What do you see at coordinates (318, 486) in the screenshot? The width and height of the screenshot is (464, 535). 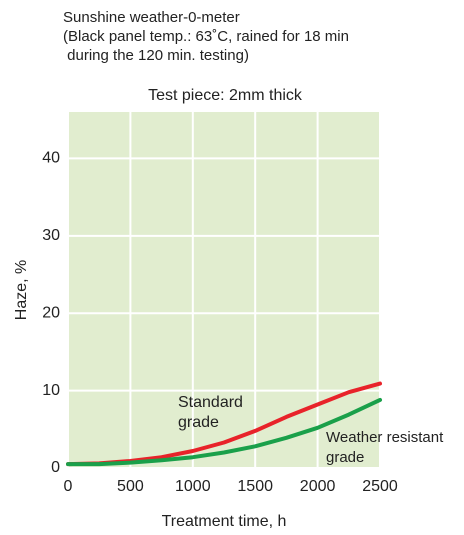 I see `x-tick-label: 2000` at bounding box center [318, 486].